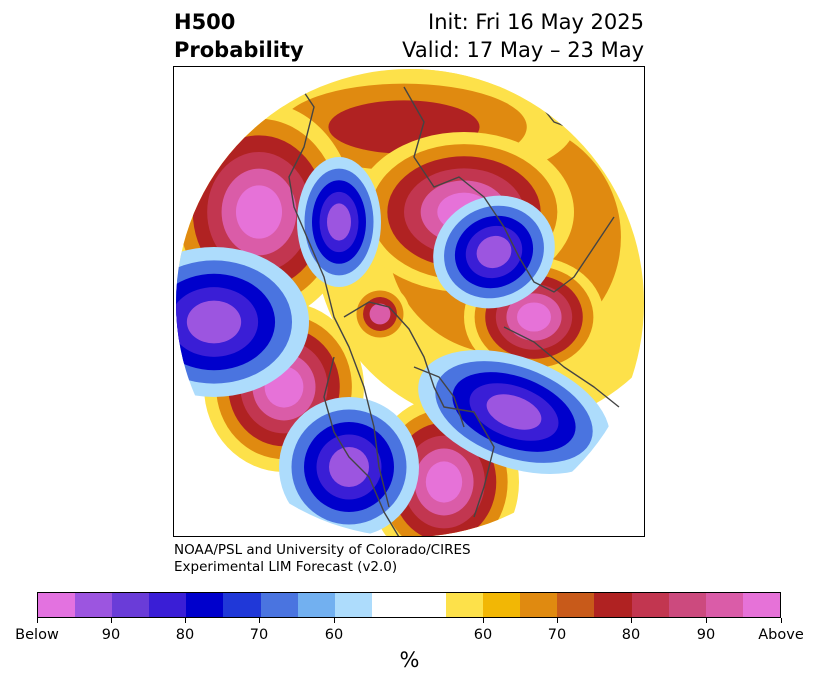 This screenshot has height=686, width=819. Describe the element at coordinates (409, 633) in the screenshot. I see `colorbar-ticks: Below 90 80 70 60 60 70 80 90 Above` at that location.